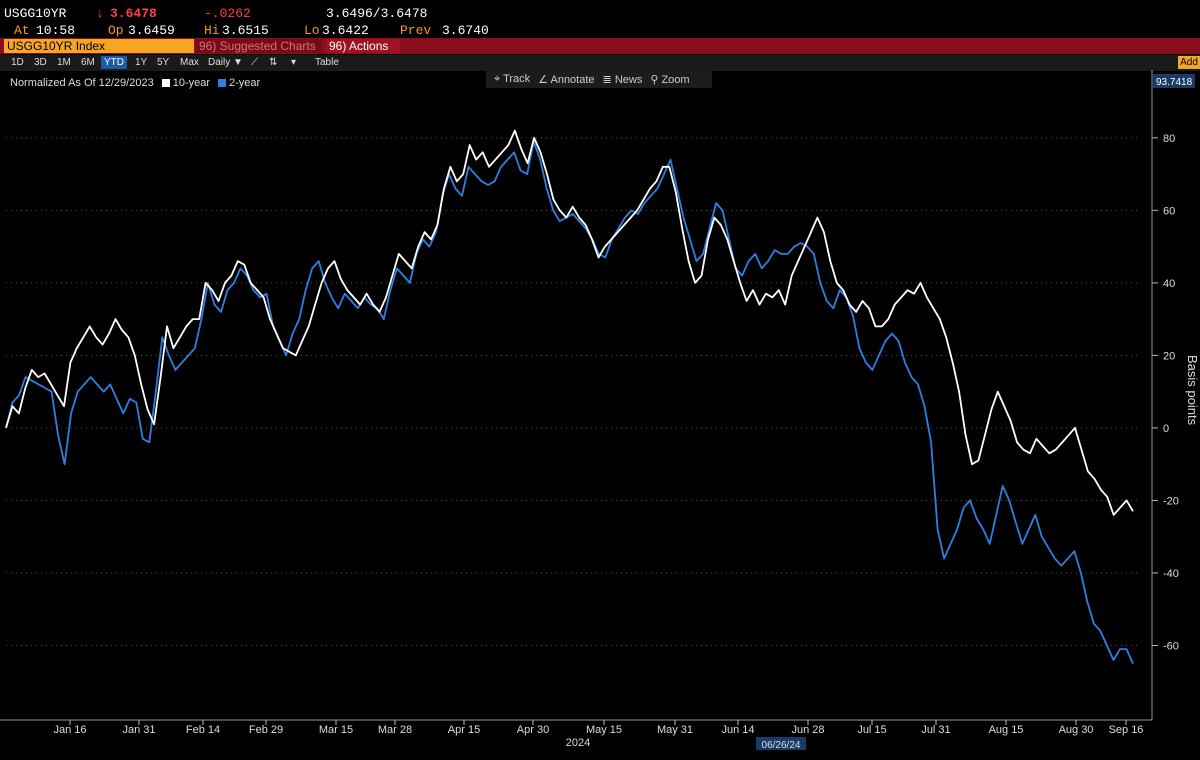 The width and height of the screenshot is (1200, 760). Describe the element at coordinates (654, 80) in the screenshot. I see `magnifier-icon: ⚲` at that location.